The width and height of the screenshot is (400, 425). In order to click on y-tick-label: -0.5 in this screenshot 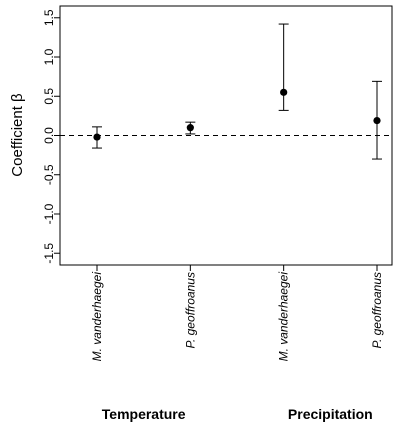, I will do `click(49, 174)`.